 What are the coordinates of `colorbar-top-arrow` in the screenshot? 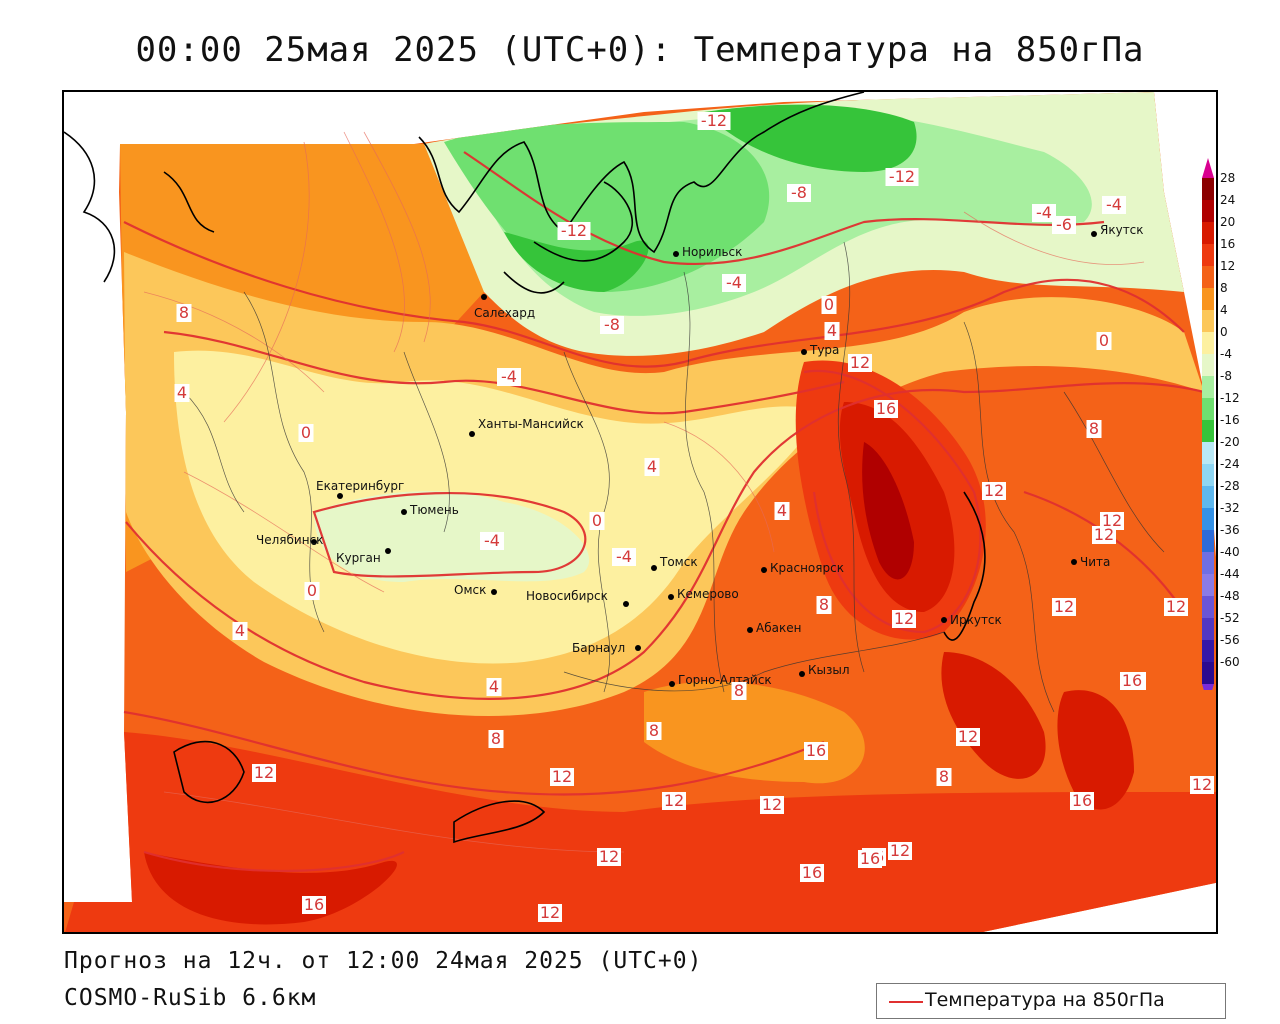 It's located at (1208, 168).